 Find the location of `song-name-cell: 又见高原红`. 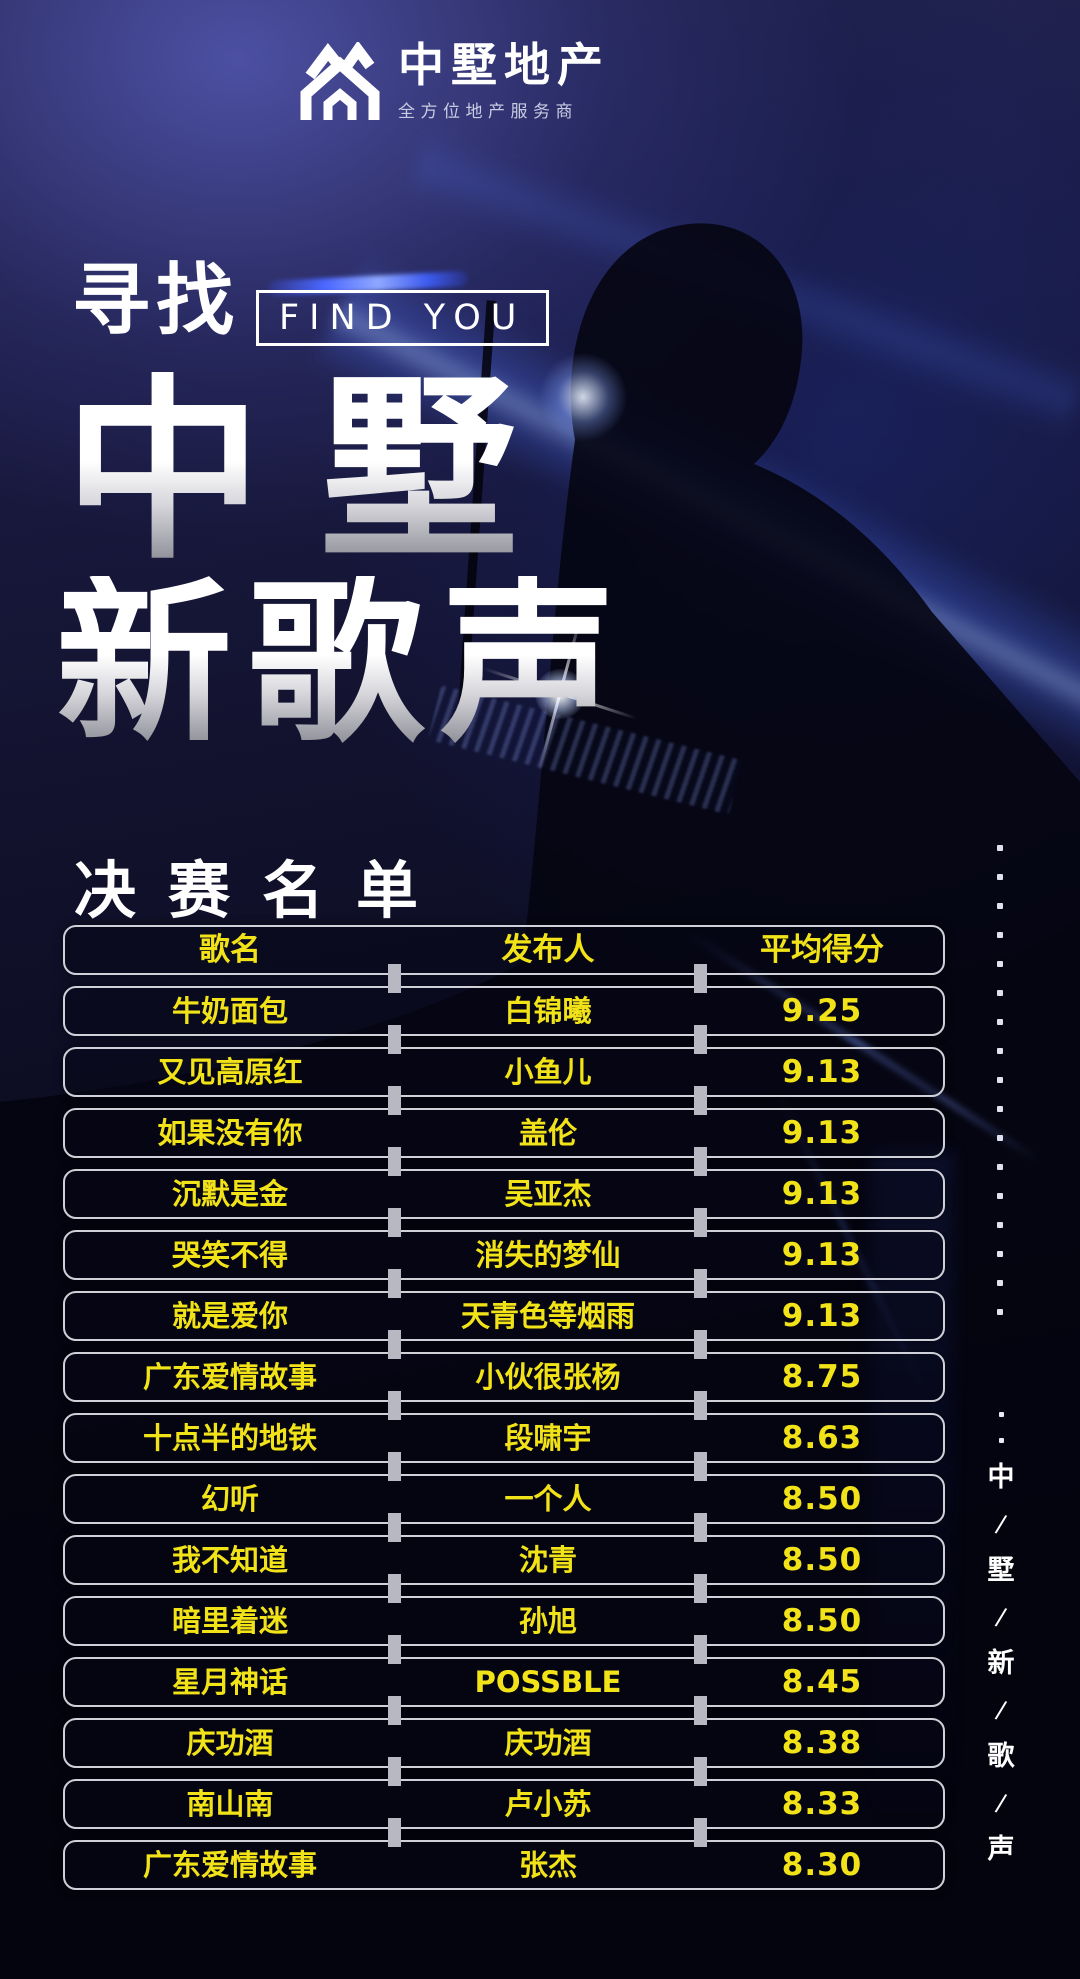

song-name-cell: 又见高原红 is located at coordinates (230, 1071).